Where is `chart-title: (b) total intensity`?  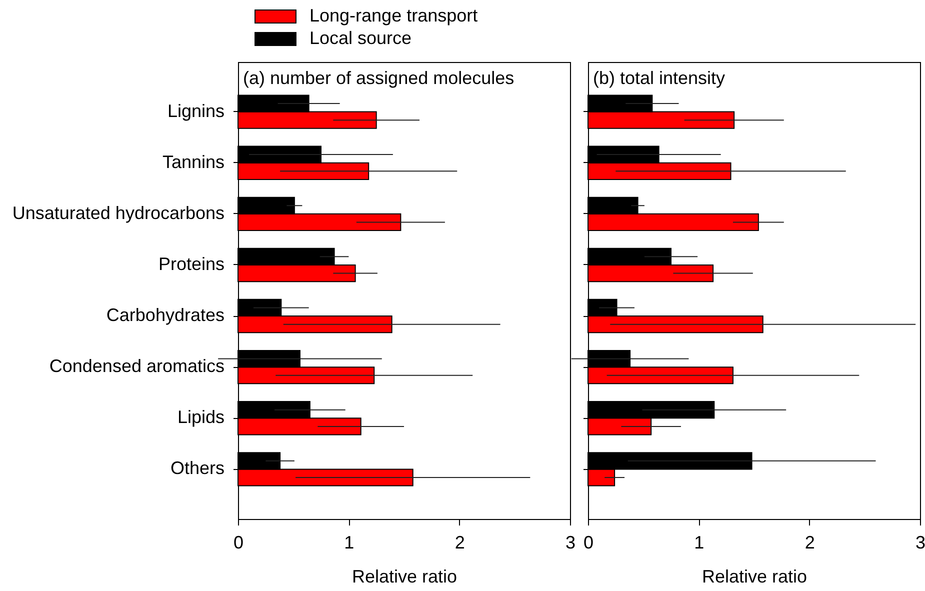 chart-title: (b) total intensity is located at coordinates (659, 78).